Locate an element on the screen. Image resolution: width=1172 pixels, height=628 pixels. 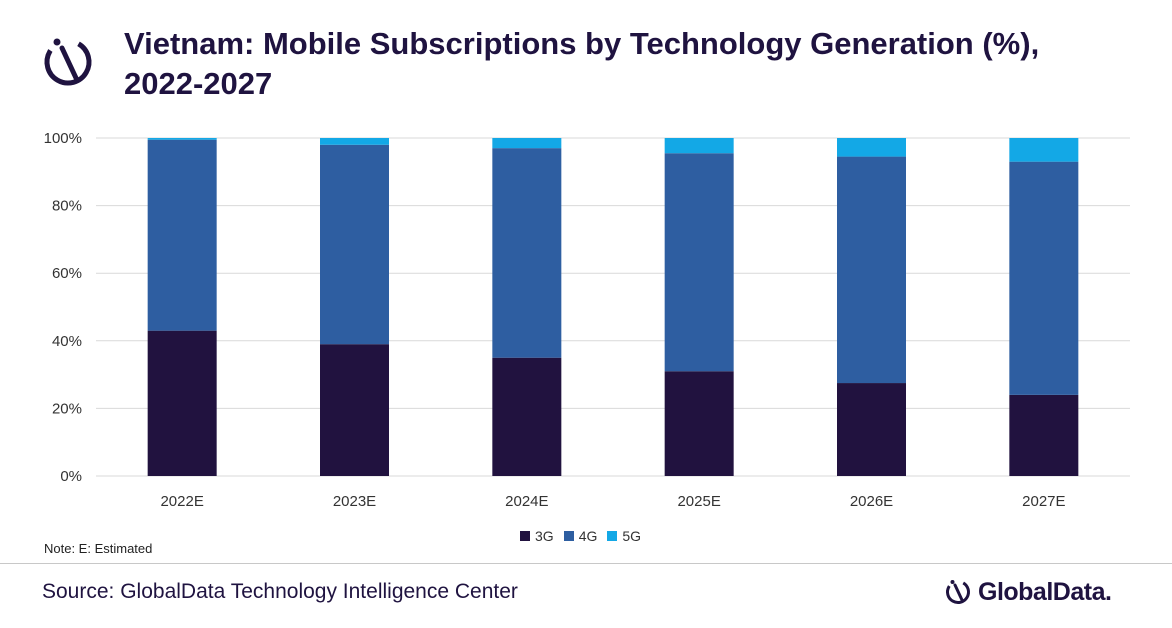
brand-logo: GlobalData. is located at coordinates (1028, 592).